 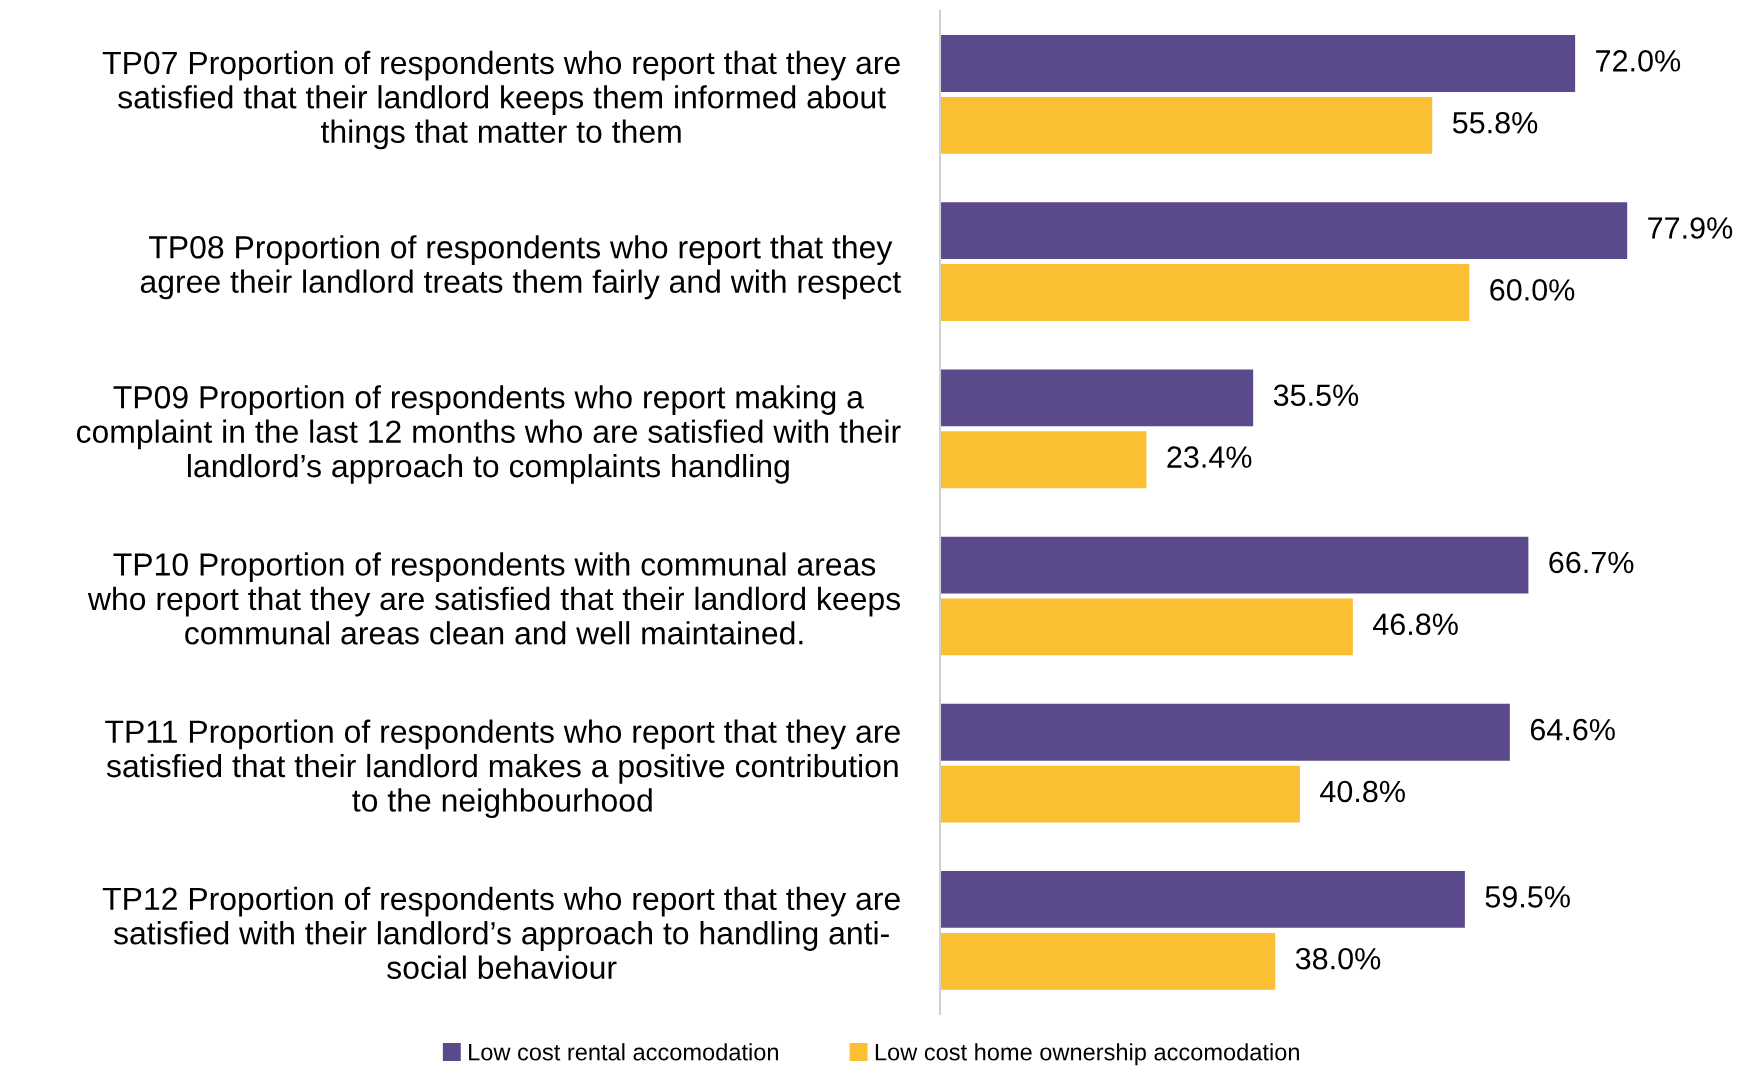 What do you see at coordinates (623, 1052) in the screenshot?
I see `legend-label: Low cost rental accomodation` at bounding box center [623, 1052].